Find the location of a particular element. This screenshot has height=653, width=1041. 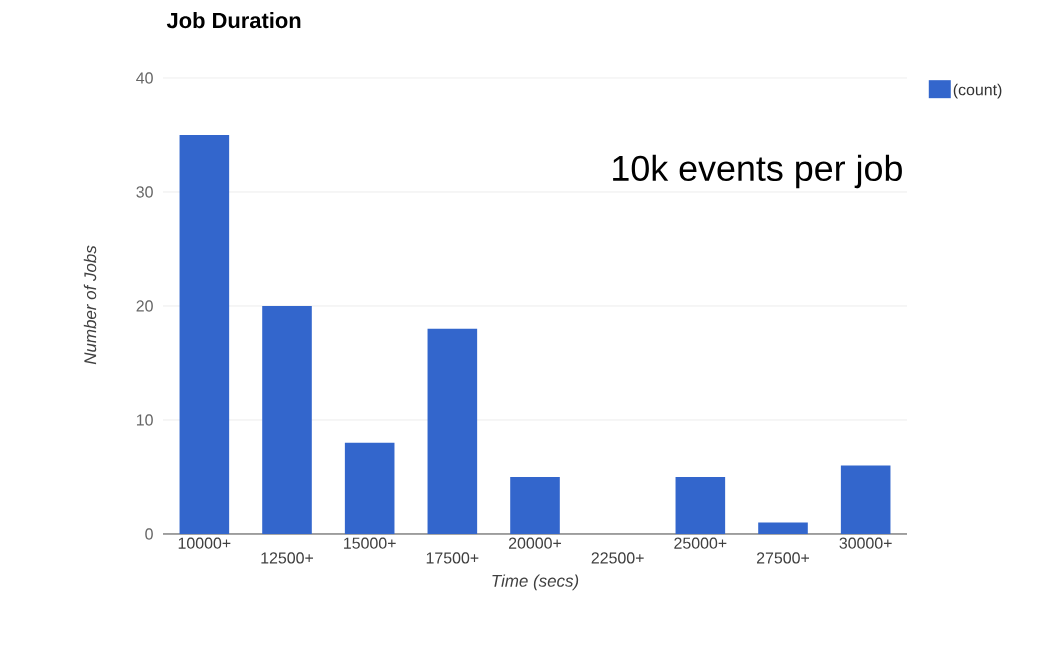

y-tick-label: 40 is located at coordinates (144, 78).